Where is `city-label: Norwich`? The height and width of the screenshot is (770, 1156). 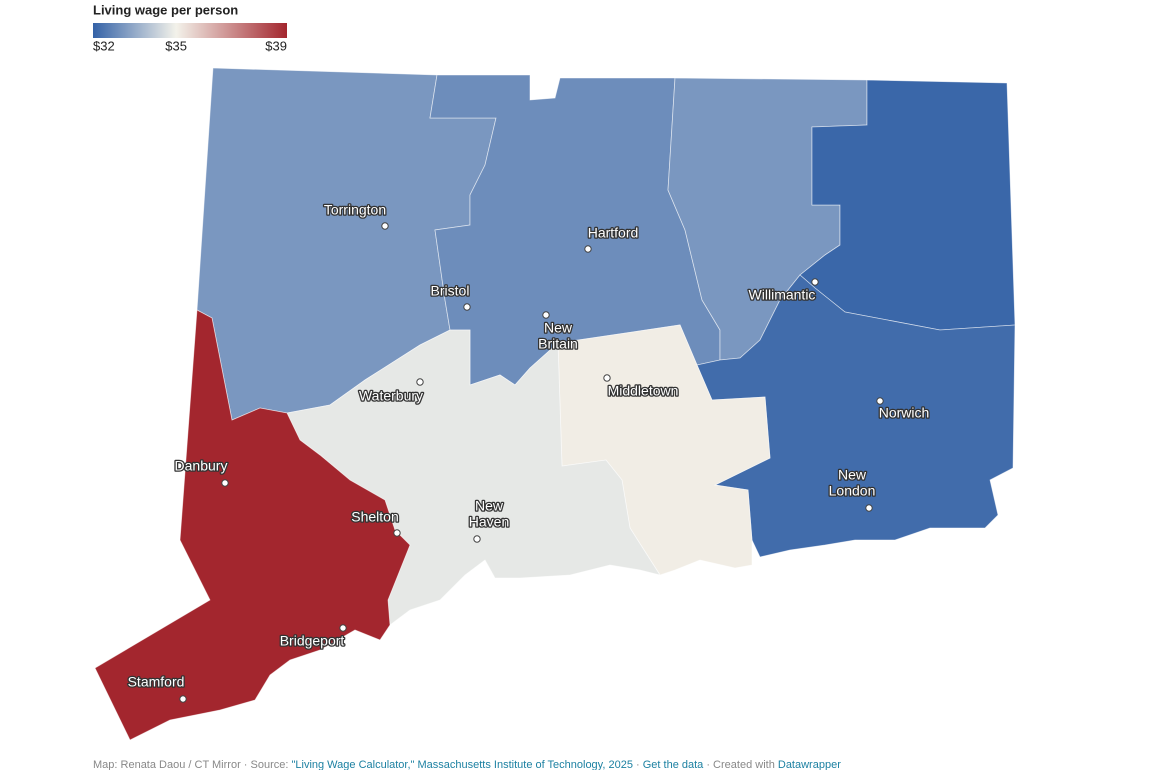 city-label: Norwich is located at coordinates (904, 413).